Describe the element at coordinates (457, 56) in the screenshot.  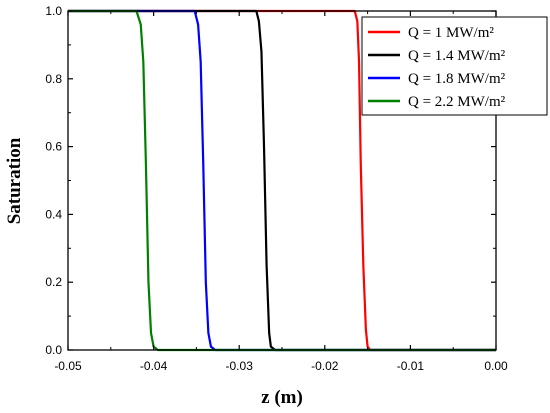
I see `legend-label-2: Q = 1.4 MW/m²` at that location.